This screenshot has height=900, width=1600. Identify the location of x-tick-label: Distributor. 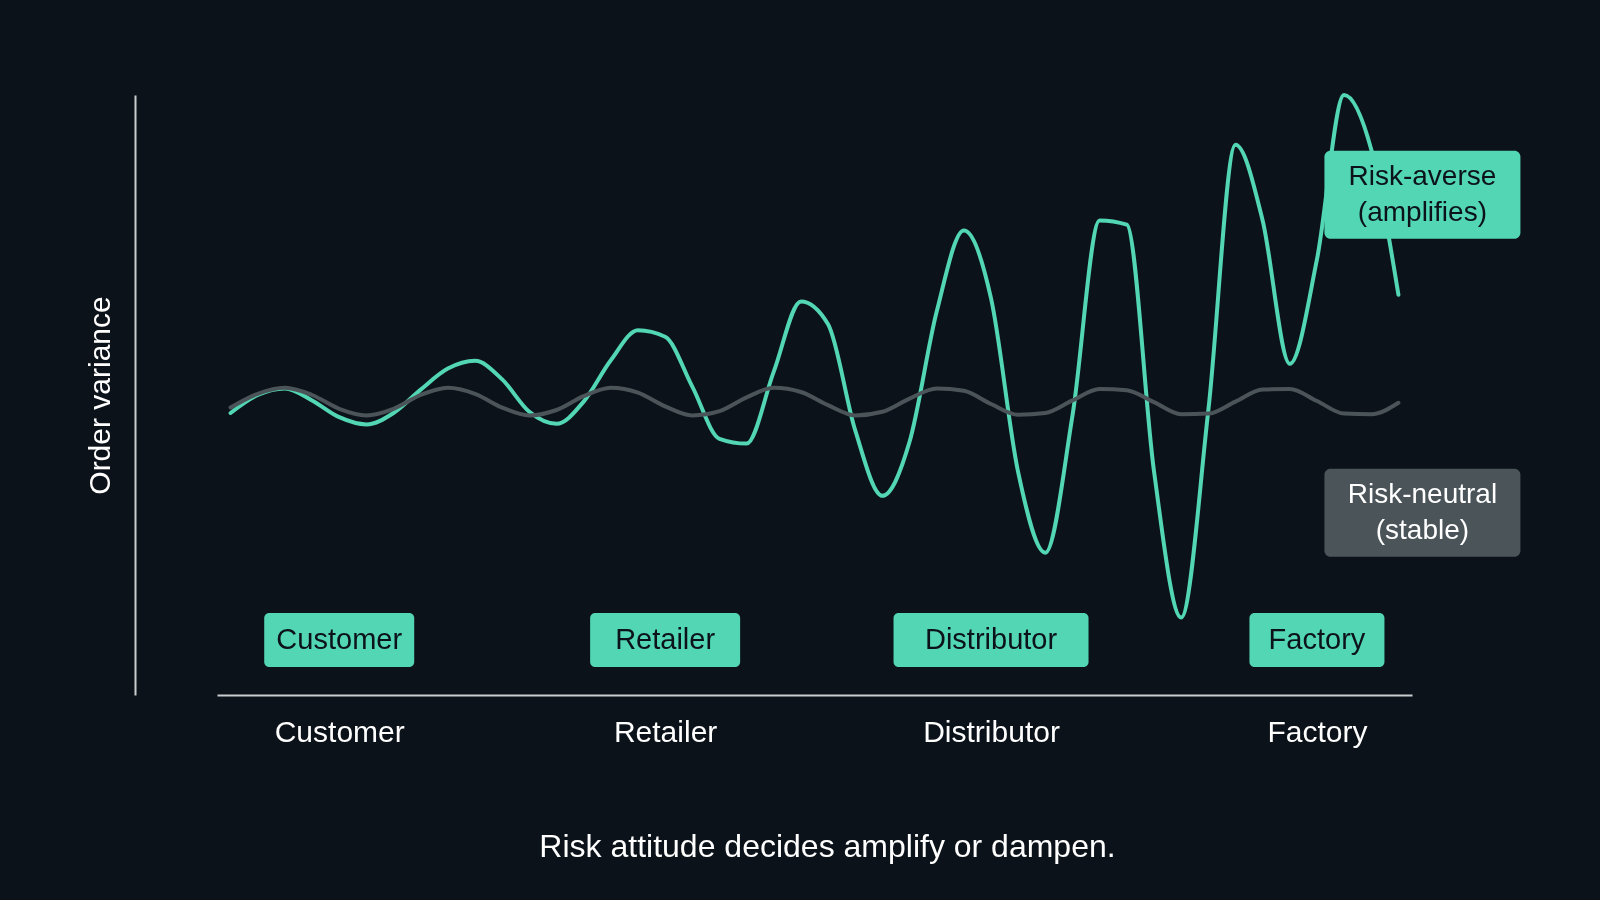
(991, 731).